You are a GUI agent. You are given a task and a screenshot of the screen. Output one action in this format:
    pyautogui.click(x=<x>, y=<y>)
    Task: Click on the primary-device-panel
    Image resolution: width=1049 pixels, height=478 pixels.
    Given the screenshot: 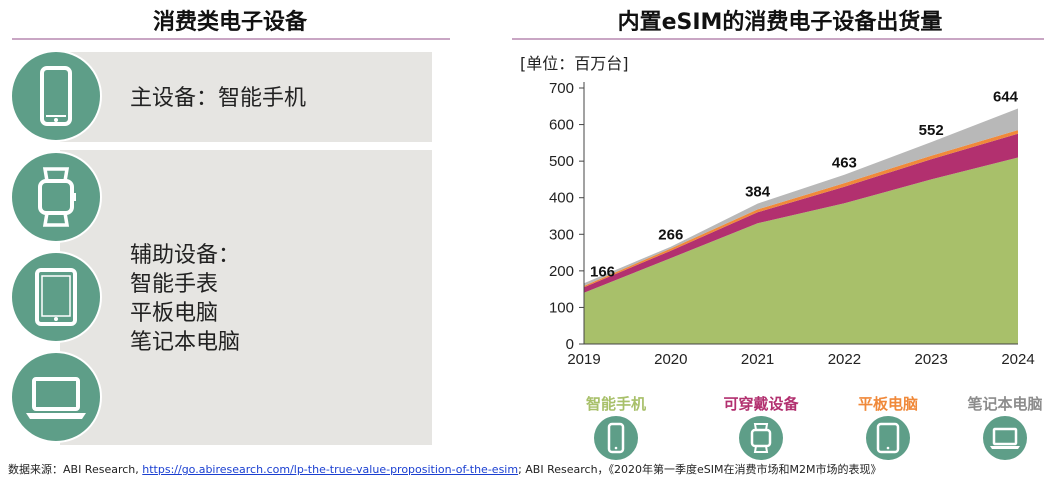 What is the action you would take?
    pyautogui.click(x=246, y=97)
    